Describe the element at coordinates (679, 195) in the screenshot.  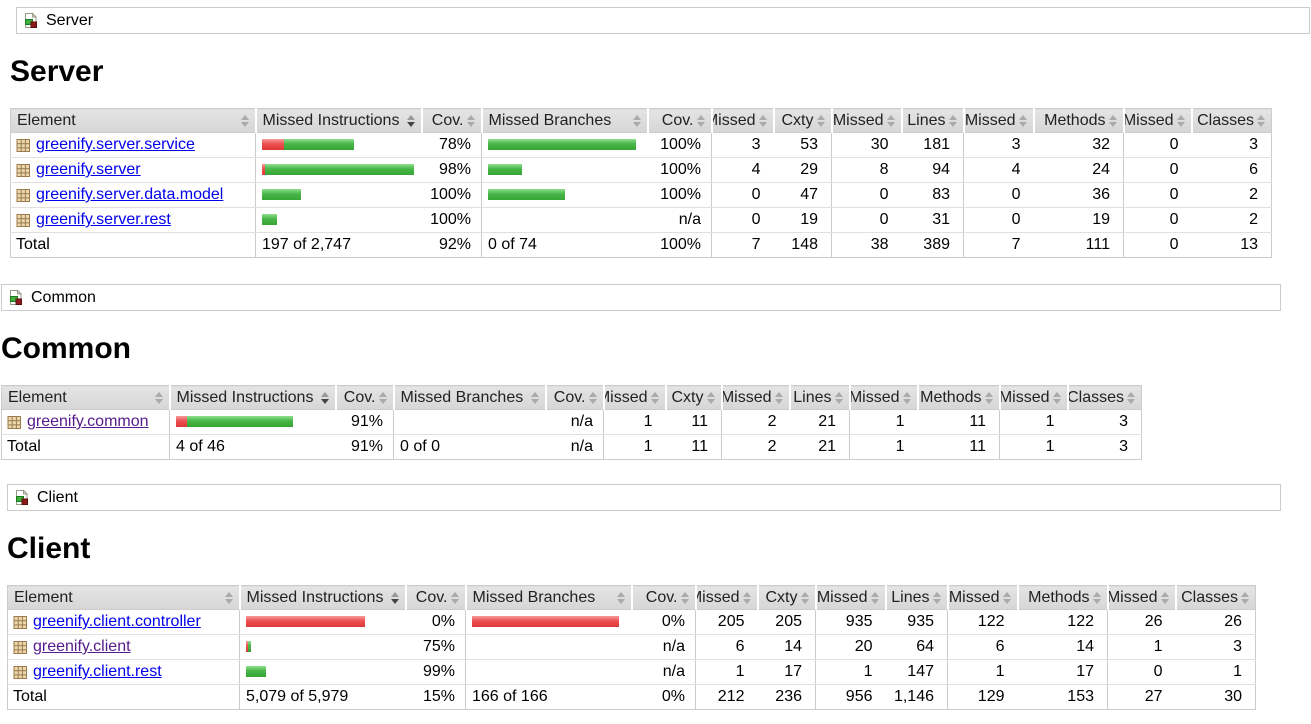
I see `branch-coverage-cell: 100%` at that location.